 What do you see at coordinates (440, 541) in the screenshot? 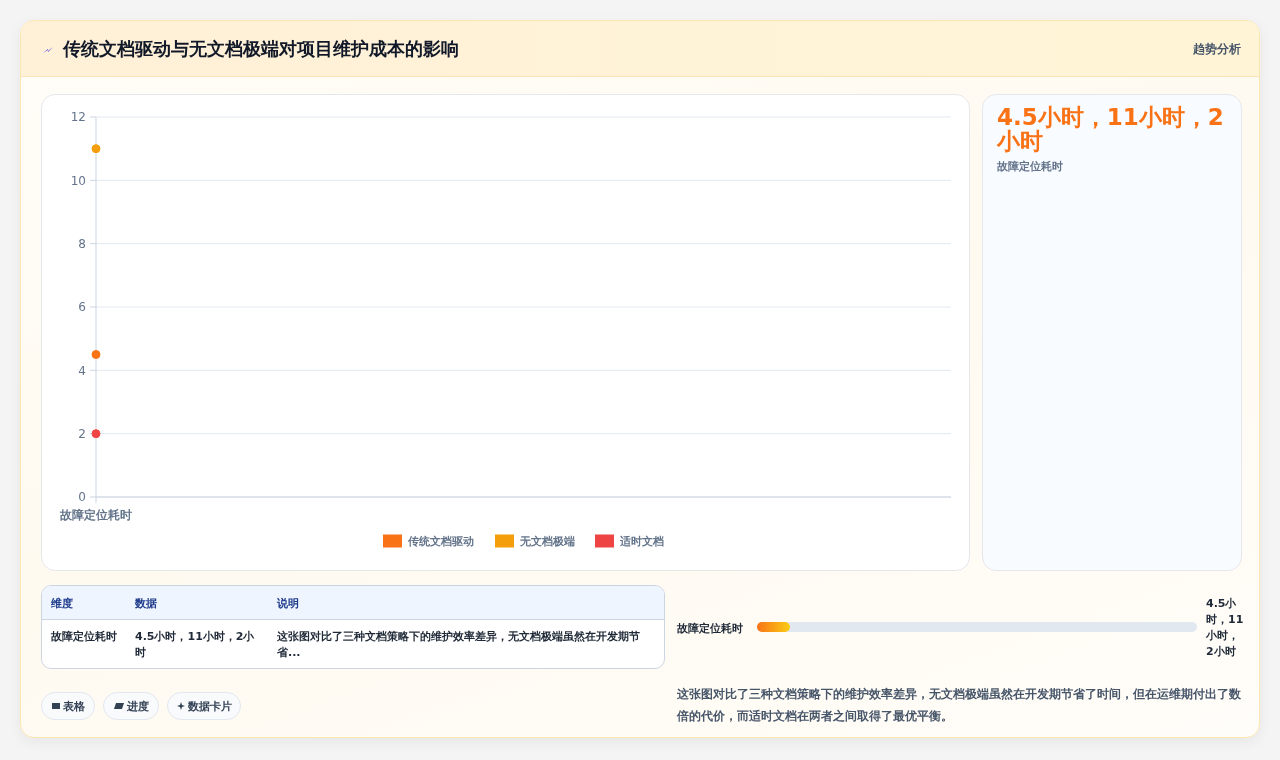
I see `legend-label: 传统文档驱动` at bounding box center [440, 541].